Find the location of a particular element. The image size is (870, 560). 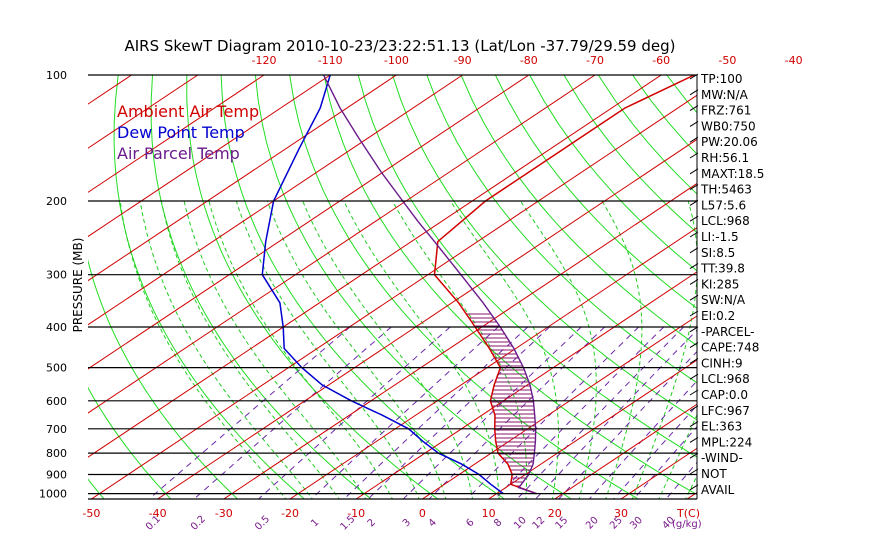

pressure-tick-label: 500 is located at coordinates (56, 368).